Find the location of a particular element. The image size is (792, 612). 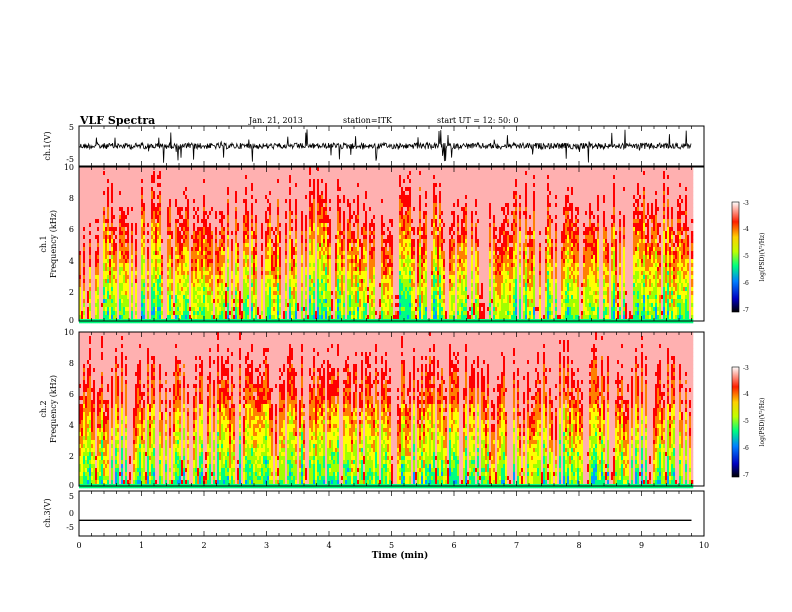

station-label: station=ITK is located at coordinates (367, 120).